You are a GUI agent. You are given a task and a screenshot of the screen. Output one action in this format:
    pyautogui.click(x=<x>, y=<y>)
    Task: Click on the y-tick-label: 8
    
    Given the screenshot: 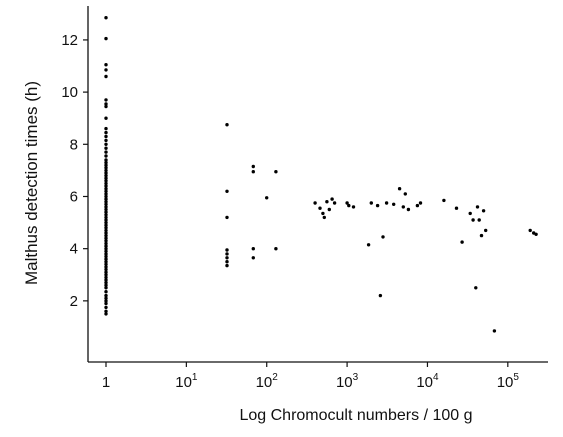 What is the action you would take?
    pyautogui.click(x=74, y=144)
    